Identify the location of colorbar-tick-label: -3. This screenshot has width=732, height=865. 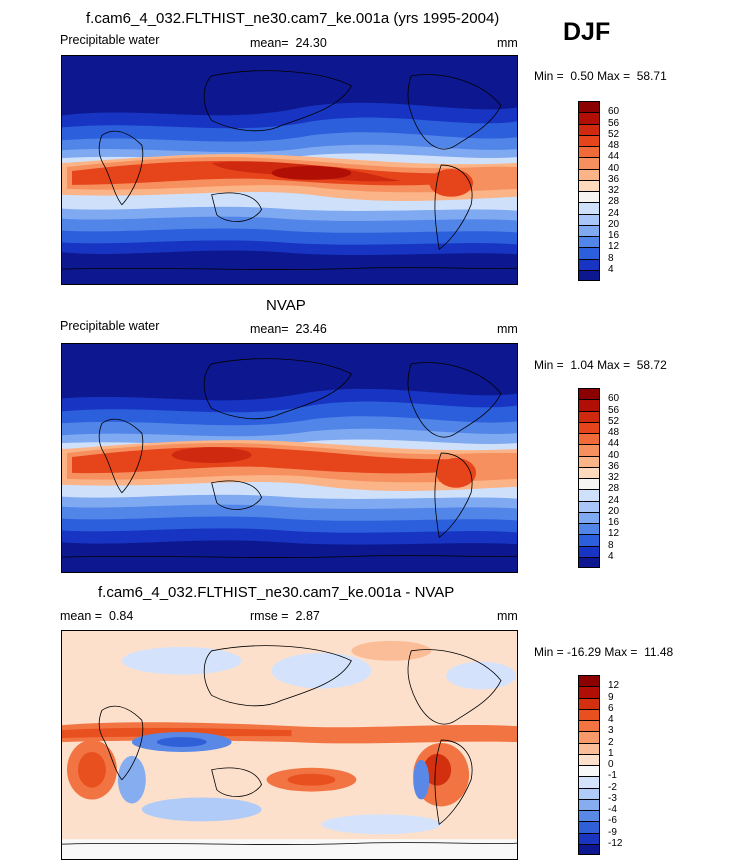
(612, 798).